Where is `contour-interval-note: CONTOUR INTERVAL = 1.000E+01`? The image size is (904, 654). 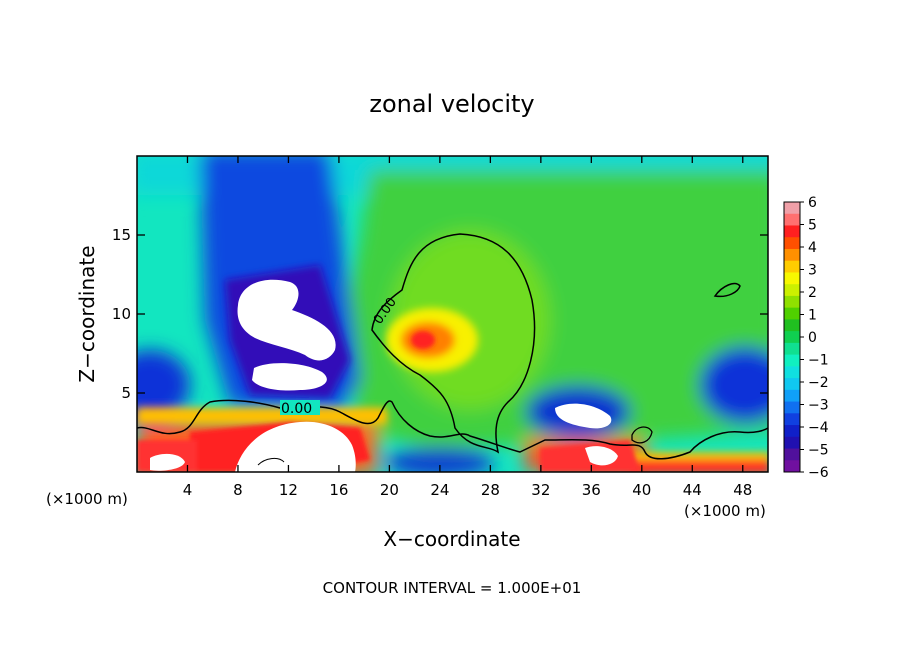
contour-interval-note: CONTOUR INTERVAL = 1.000E+01 is located at coordinates (452, 588).